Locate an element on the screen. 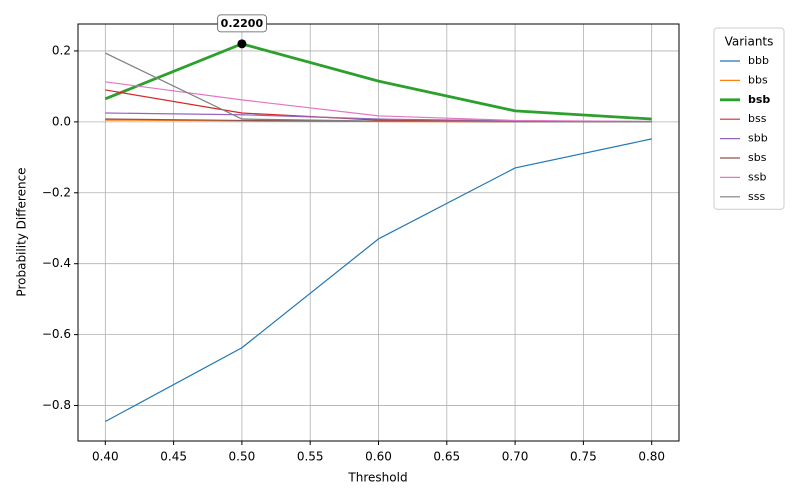 This screenshot has width=800, height=500. legend-box is located at coordinates (749, 118).